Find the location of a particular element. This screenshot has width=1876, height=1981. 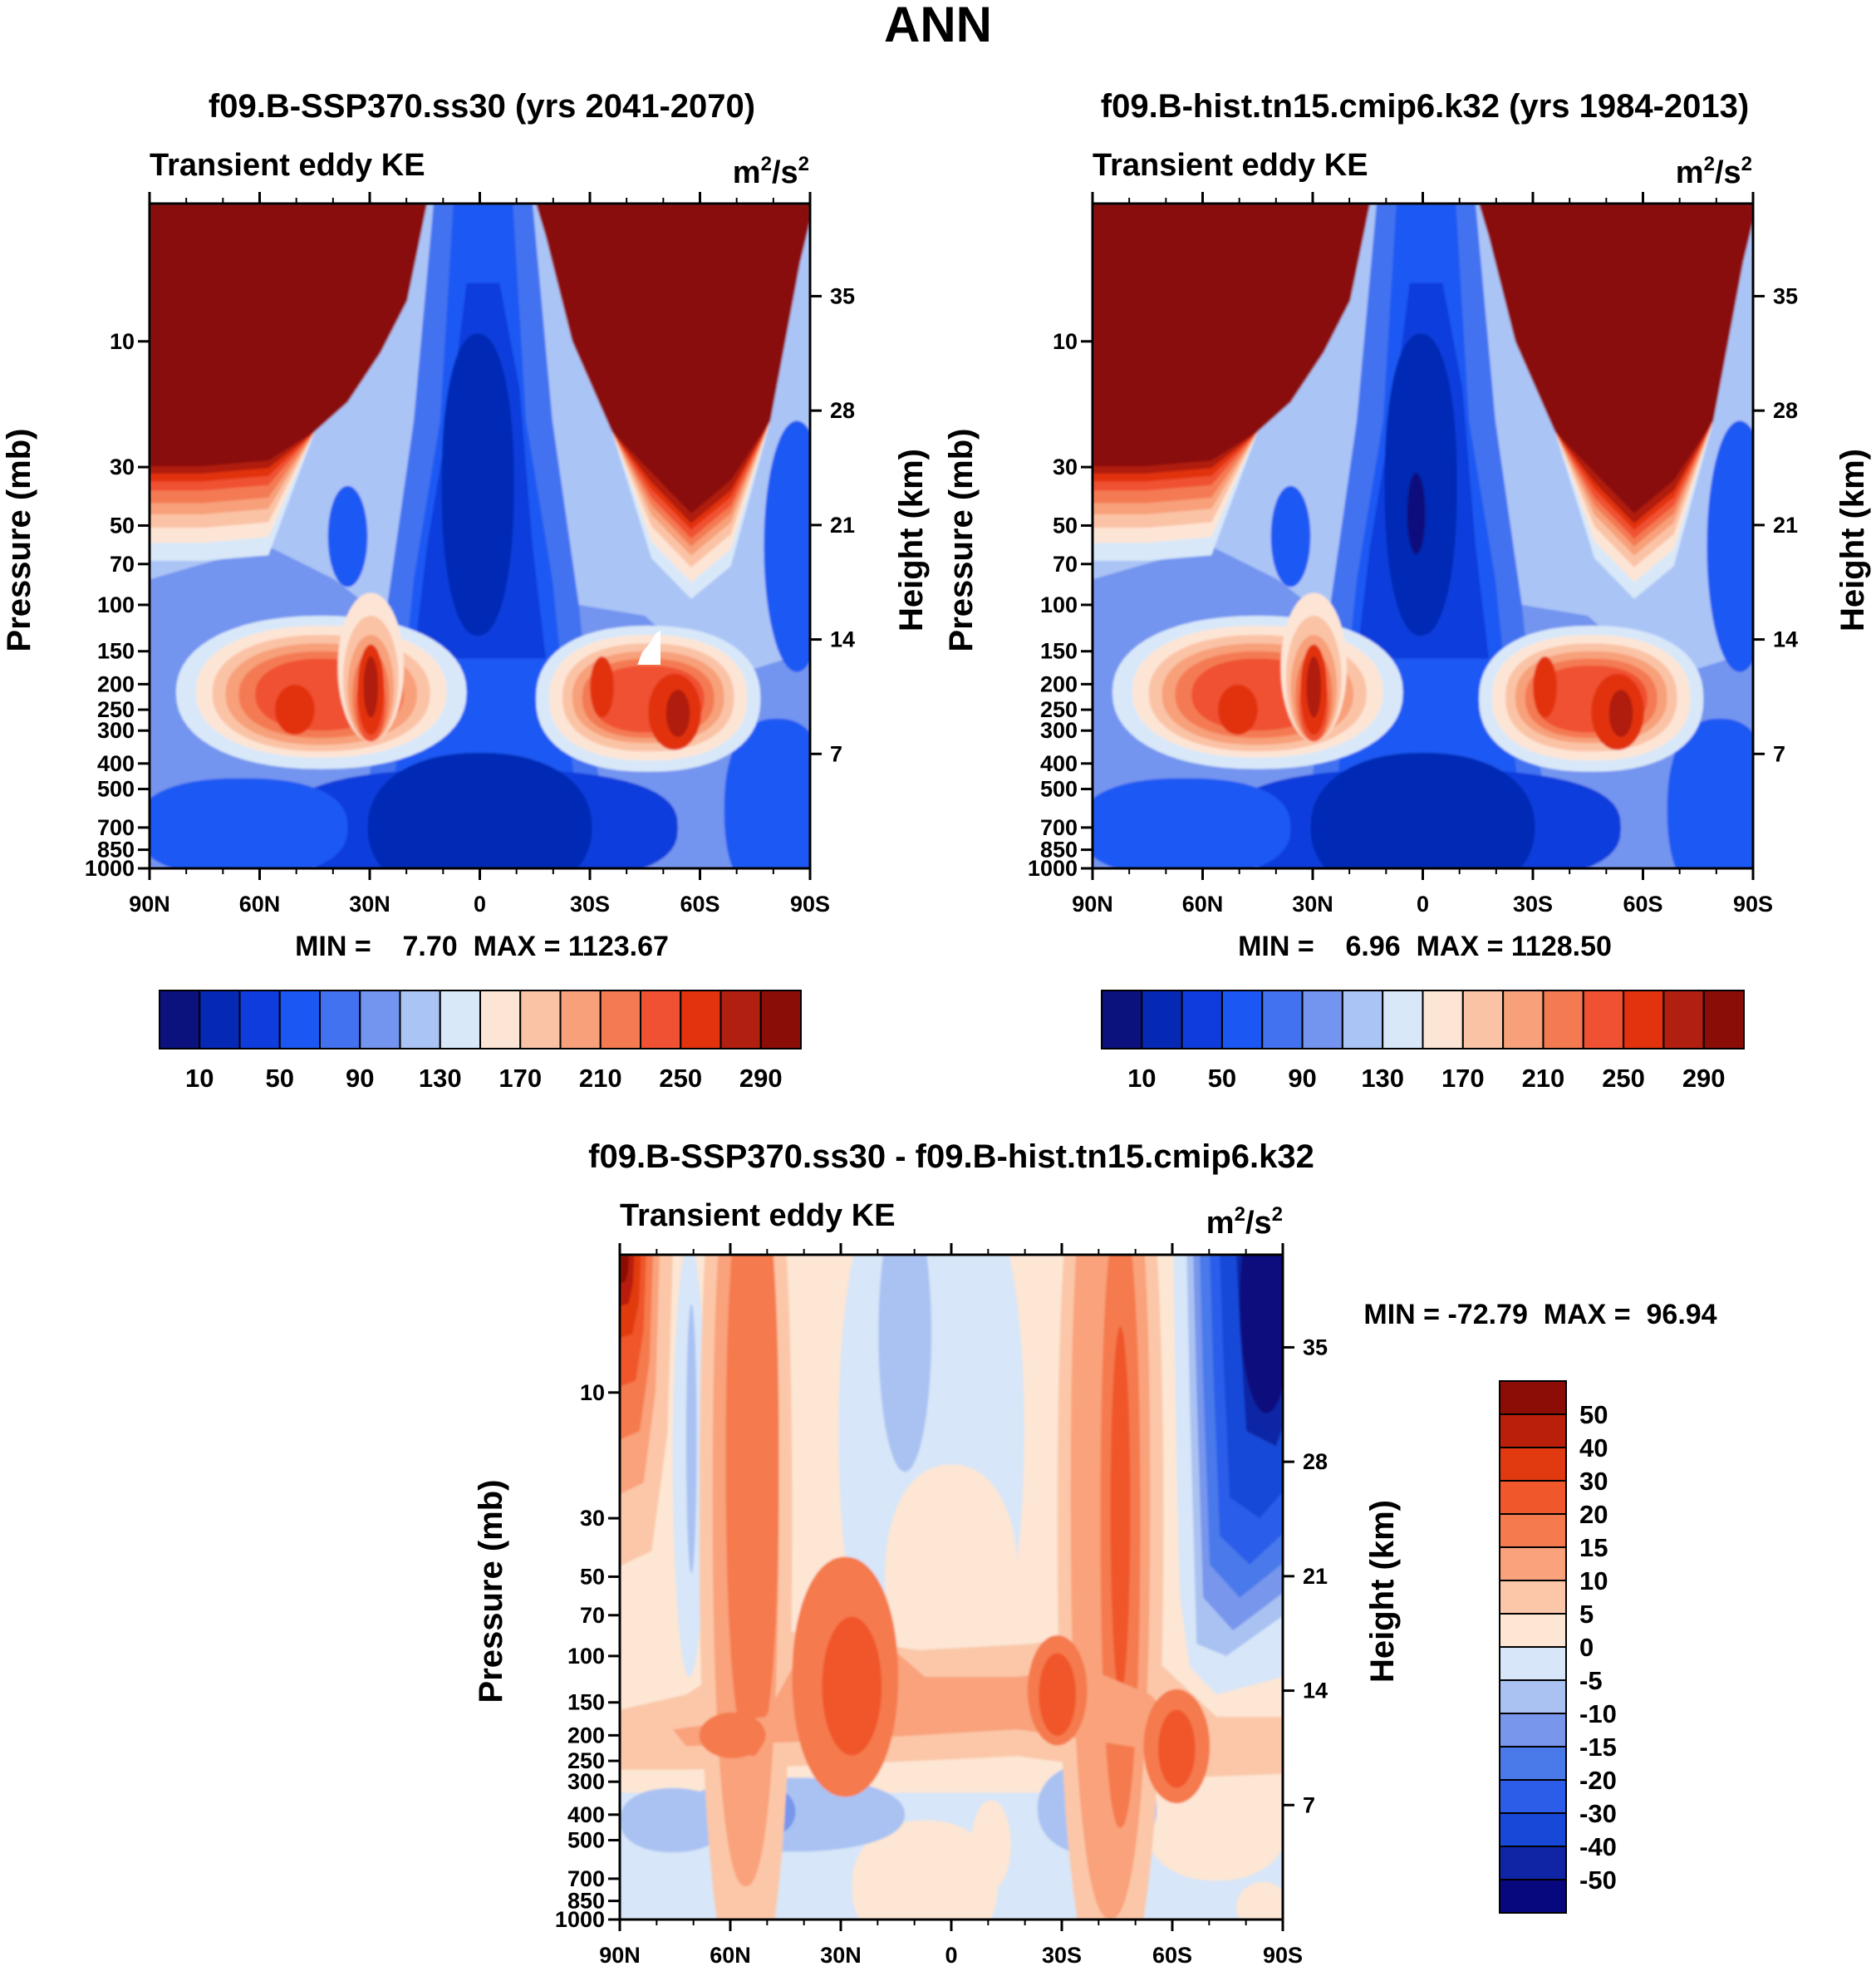

height-tick-label: 28 is located at coordinates (1786, 410).